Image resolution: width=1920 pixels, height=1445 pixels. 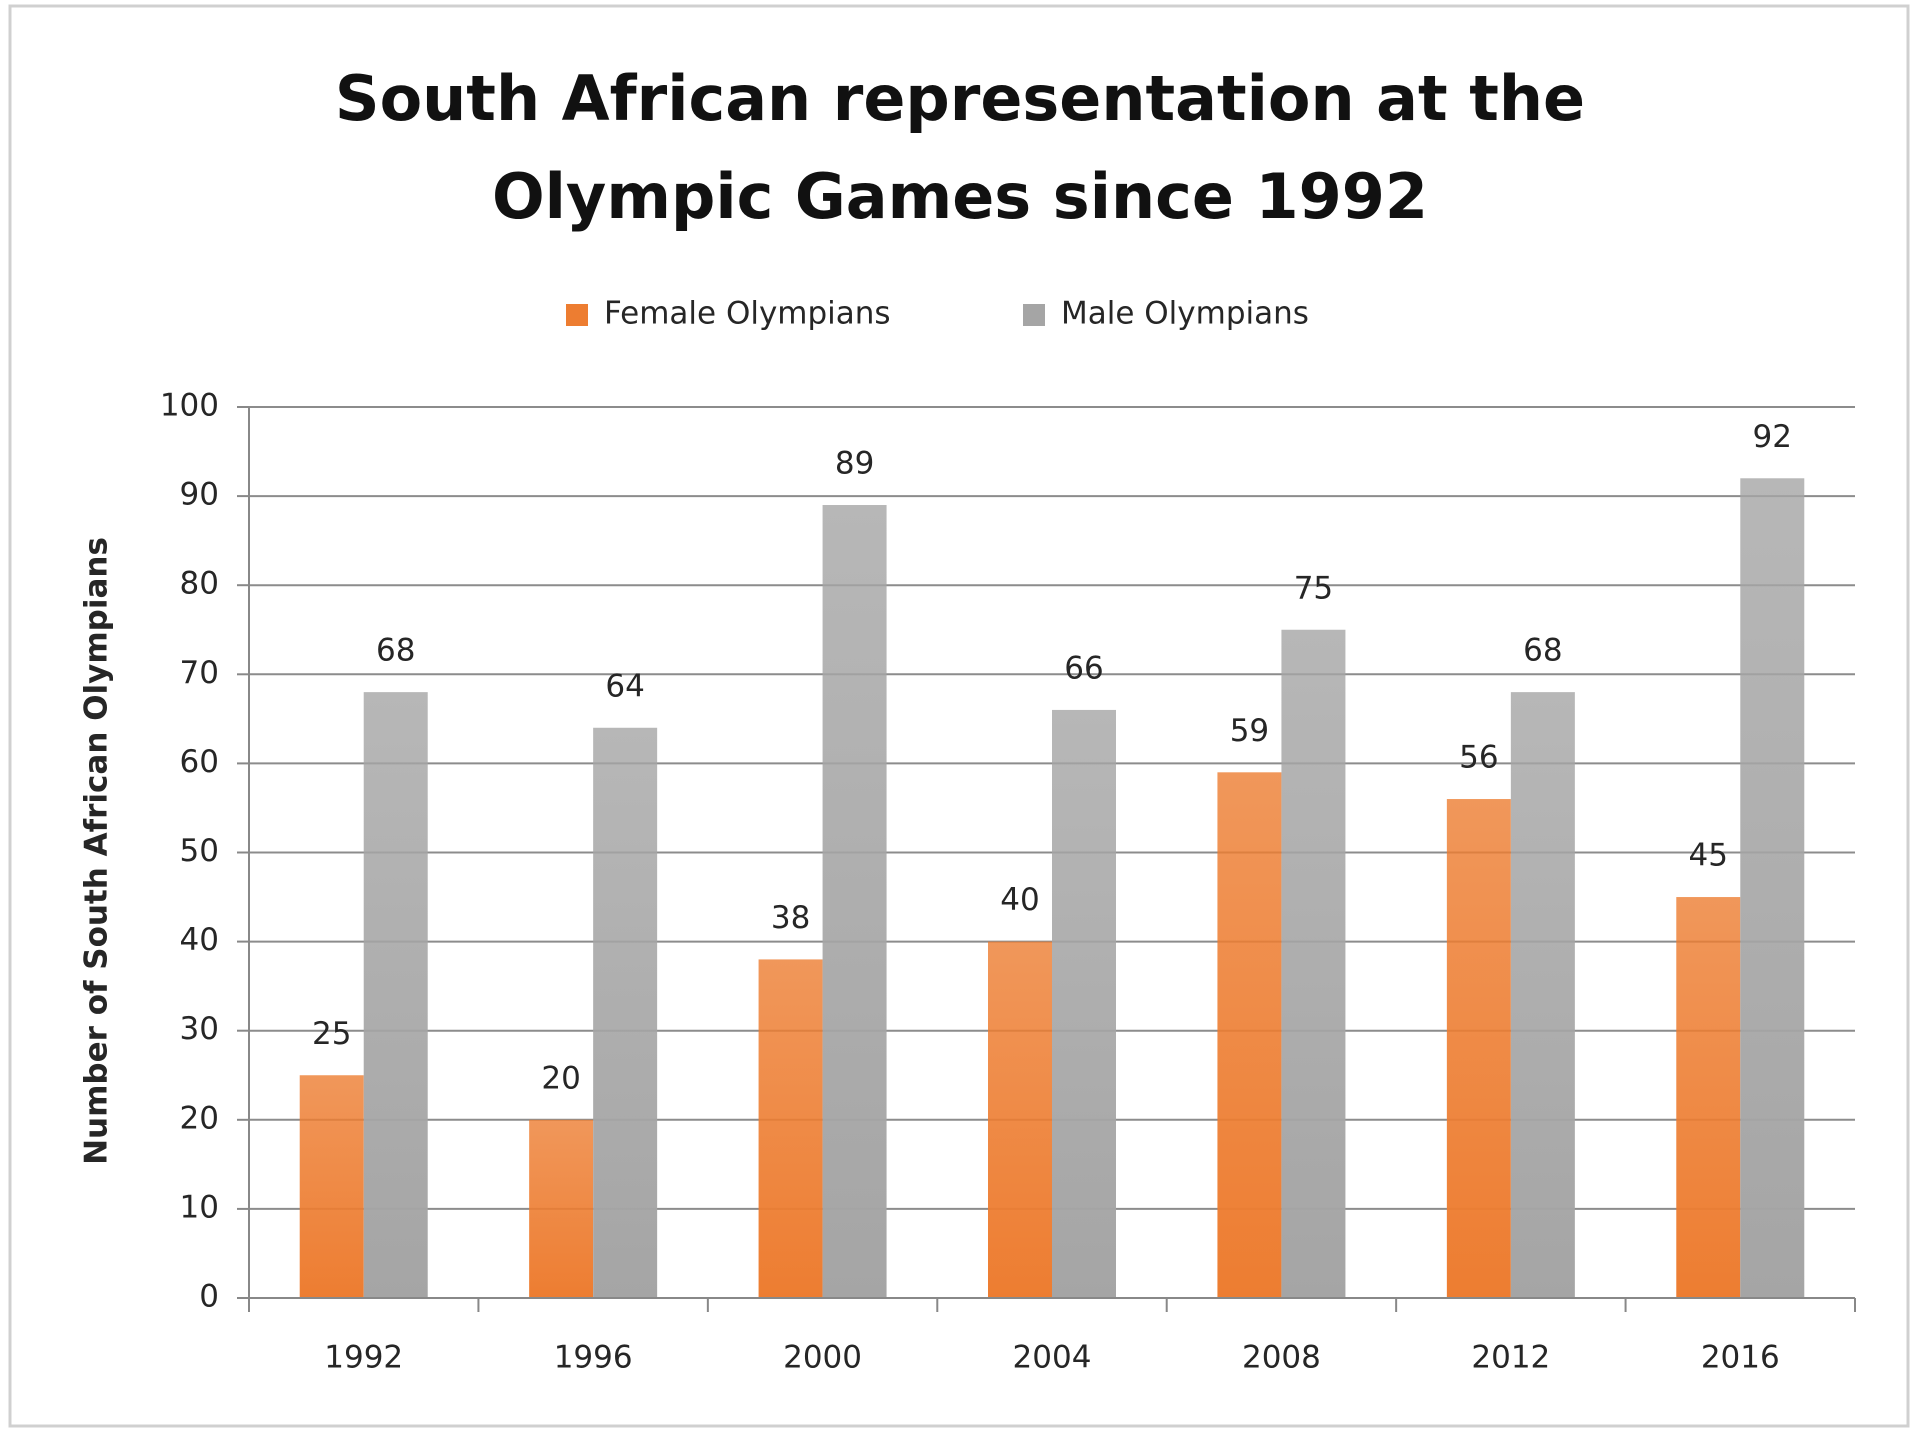 What do you see at coordinates (1708, 856) in the screenshot?
I see `data-label: 45` at bounding box center [1708, 856].